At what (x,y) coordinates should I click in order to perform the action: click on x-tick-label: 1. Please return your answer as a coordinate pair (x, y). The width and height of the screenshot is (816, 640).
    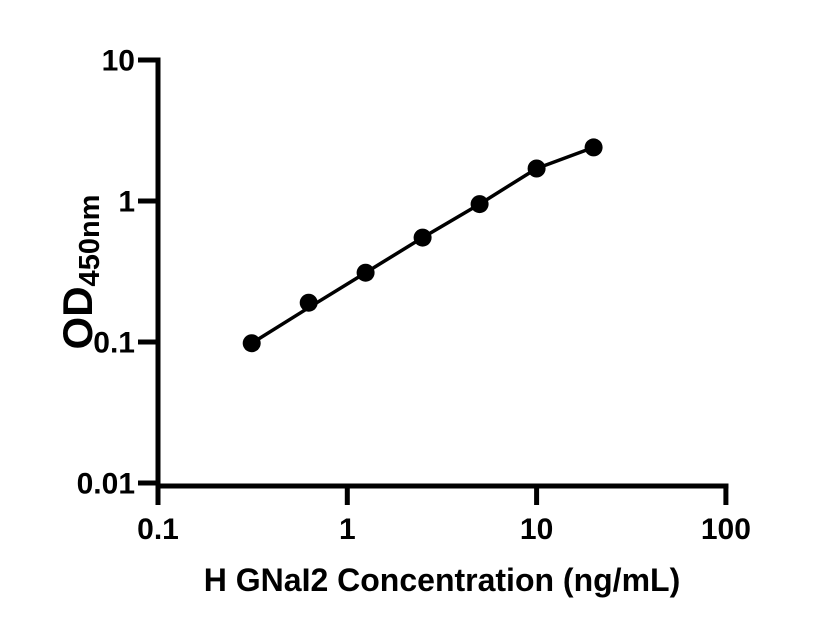
    Looking at the image, I should click on (347, 529).